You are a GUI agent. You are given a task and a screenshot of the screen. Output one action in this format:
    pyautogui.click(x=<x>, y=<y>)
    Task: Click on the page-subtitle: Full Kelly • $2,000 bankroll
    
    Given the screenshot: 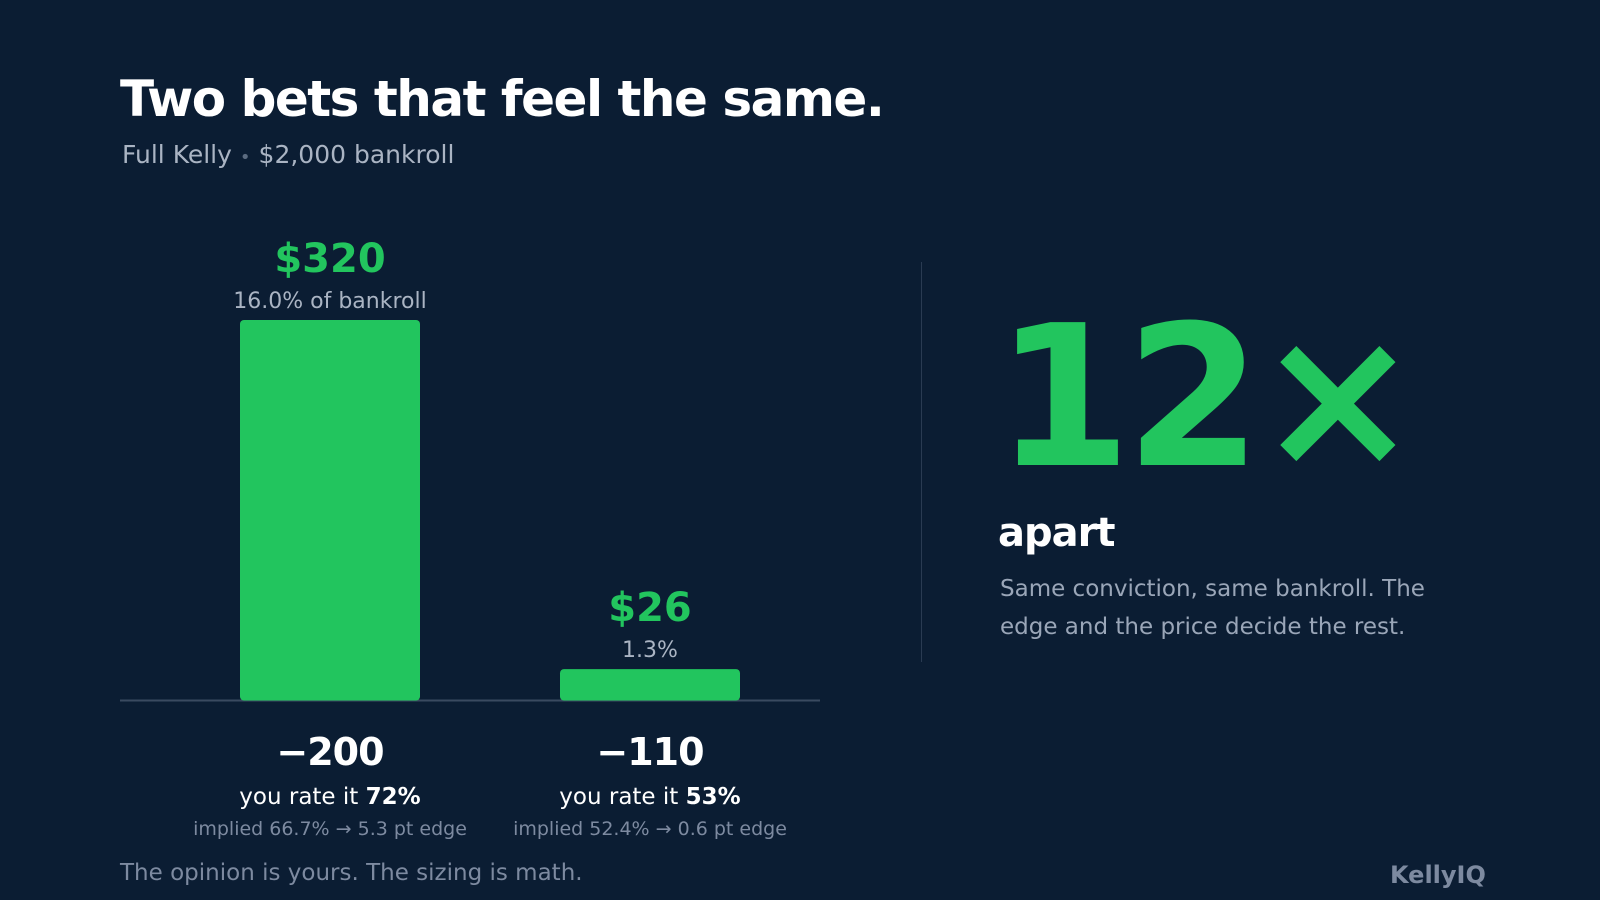 What is the action you would take?
    pyautogui.click(x=288, y=154)
    